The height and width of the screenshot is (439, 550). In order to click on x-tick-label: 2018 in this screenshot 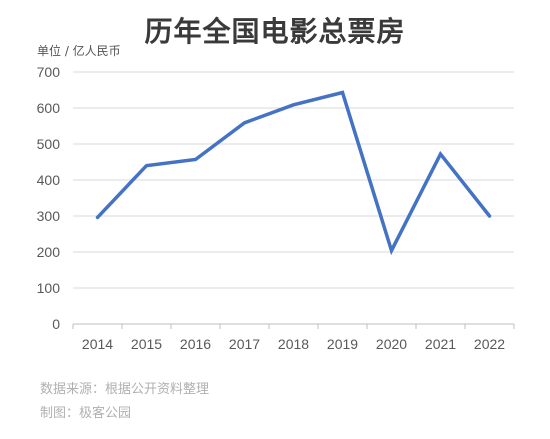, I will do `click(293, 344)`.